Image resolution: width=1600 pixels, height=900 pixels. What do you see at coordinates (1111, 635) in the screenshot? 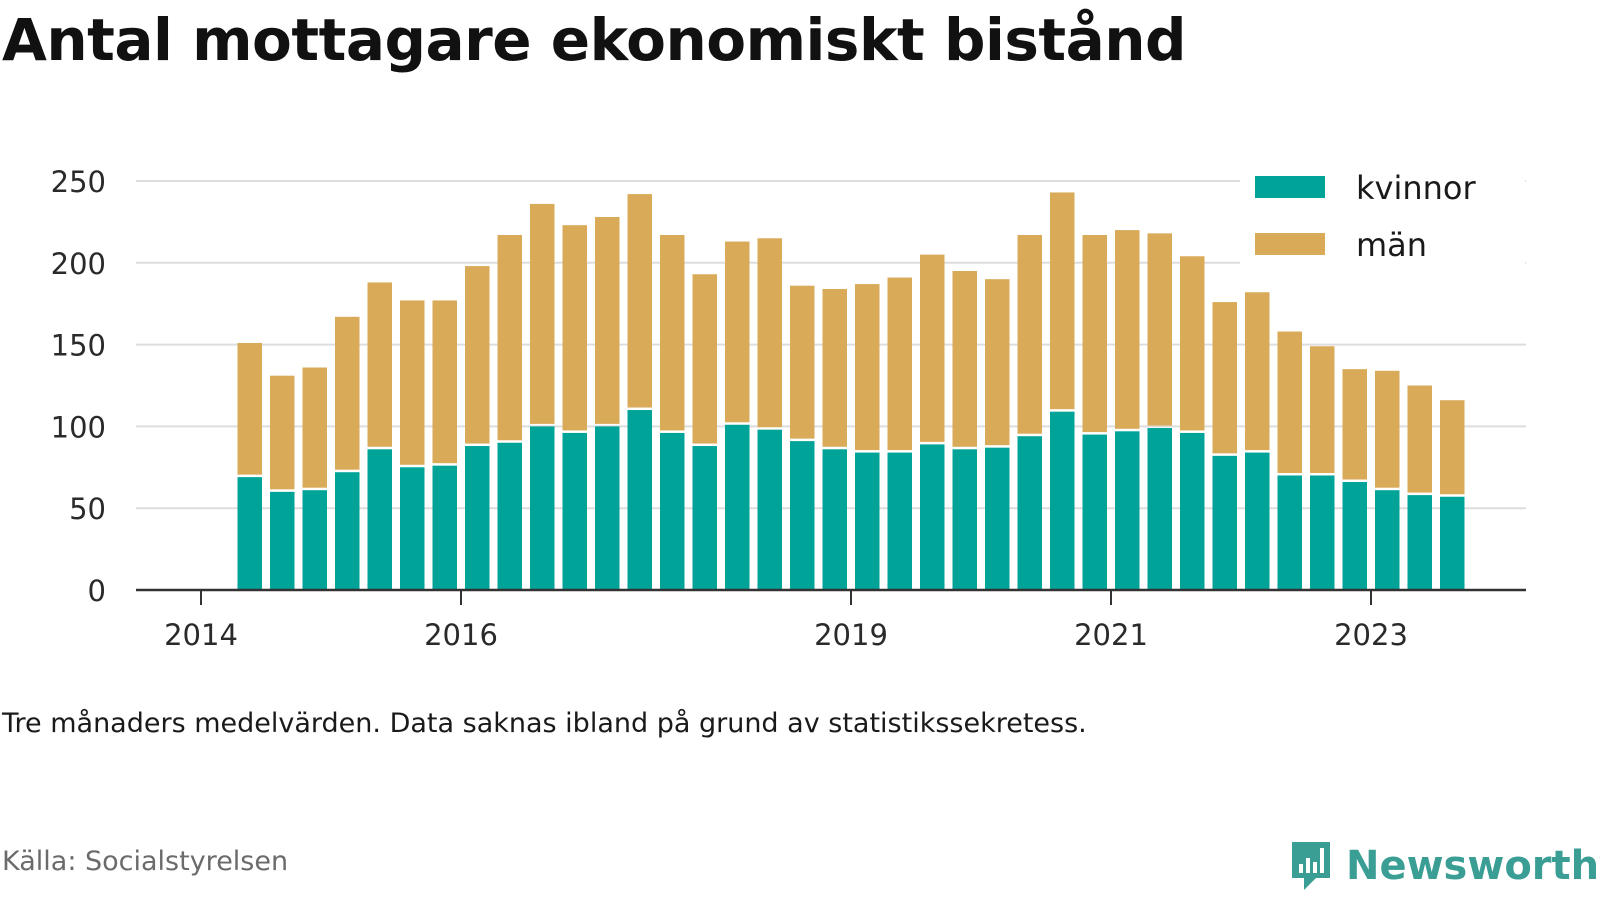
I see `x-tick-label: 2021` at bounding box center [1111, 635].